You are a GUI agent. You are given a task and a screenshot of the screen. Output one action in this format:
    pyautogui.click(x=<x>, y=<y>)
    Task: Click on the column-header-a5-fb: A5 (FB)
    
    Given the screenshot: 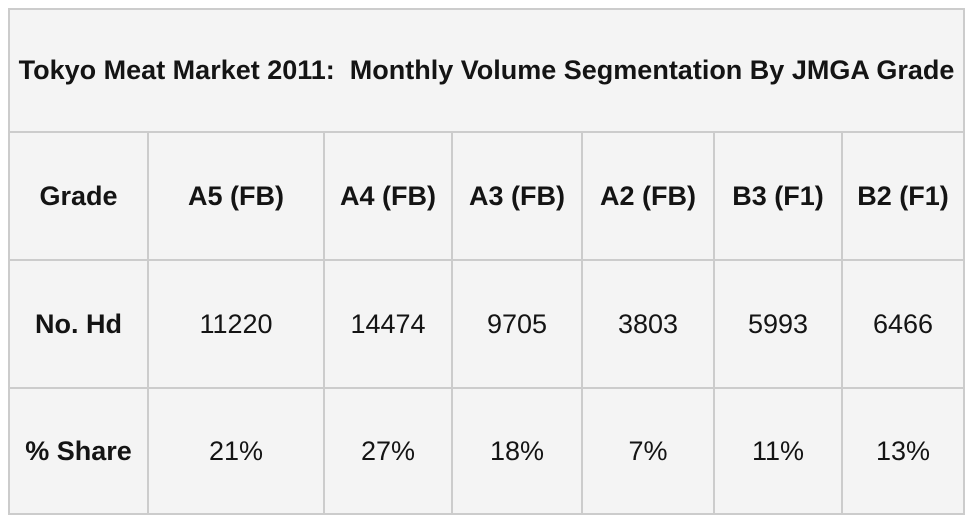 What is the action you would take?
    pyautogui.click(x=236, y=196)
    